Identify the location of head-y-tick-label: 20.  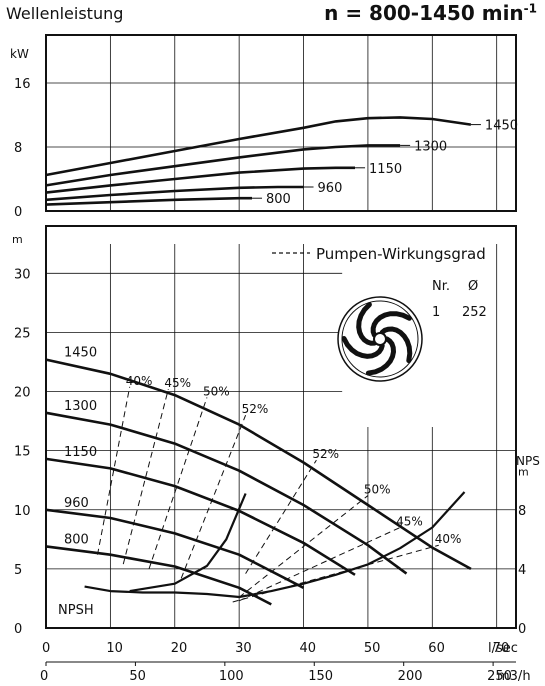
(22, 393).